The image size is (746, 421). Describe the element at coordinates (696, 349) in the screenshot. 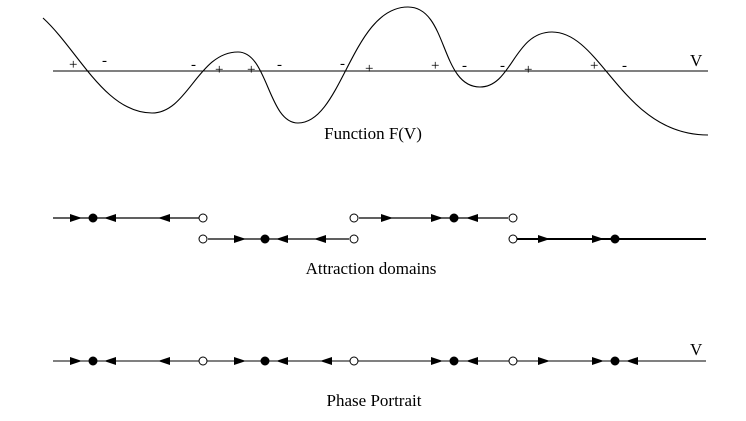

I see `portrait-v-axis-label: V` at that location.